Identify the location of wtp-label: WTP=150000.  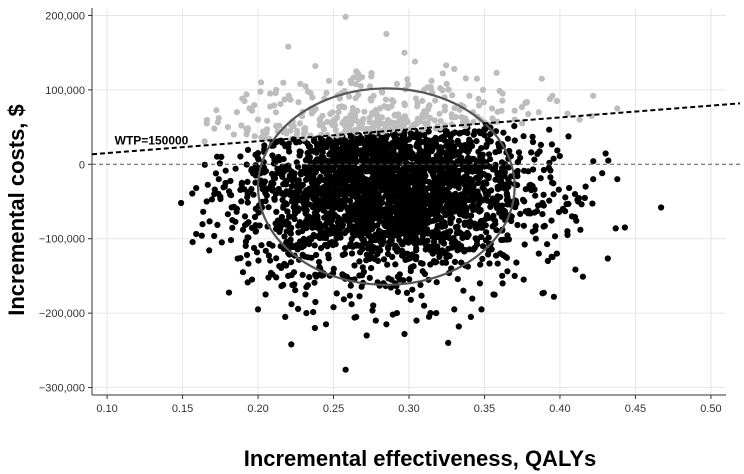
(152, 141).